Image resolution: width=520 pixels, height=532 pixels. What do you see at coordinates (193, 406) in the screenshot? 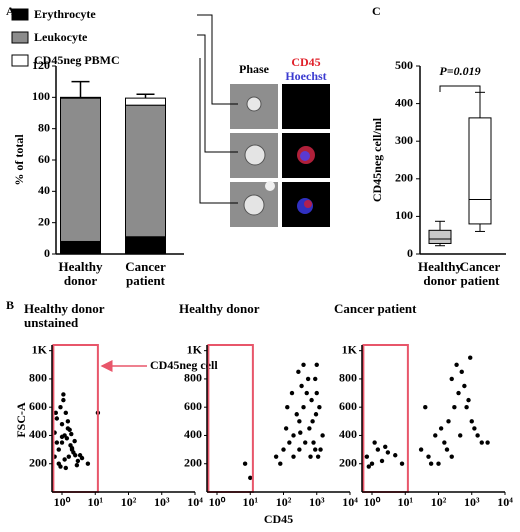
I see `y-tick-label: 600` at bounding box center [193, 406].